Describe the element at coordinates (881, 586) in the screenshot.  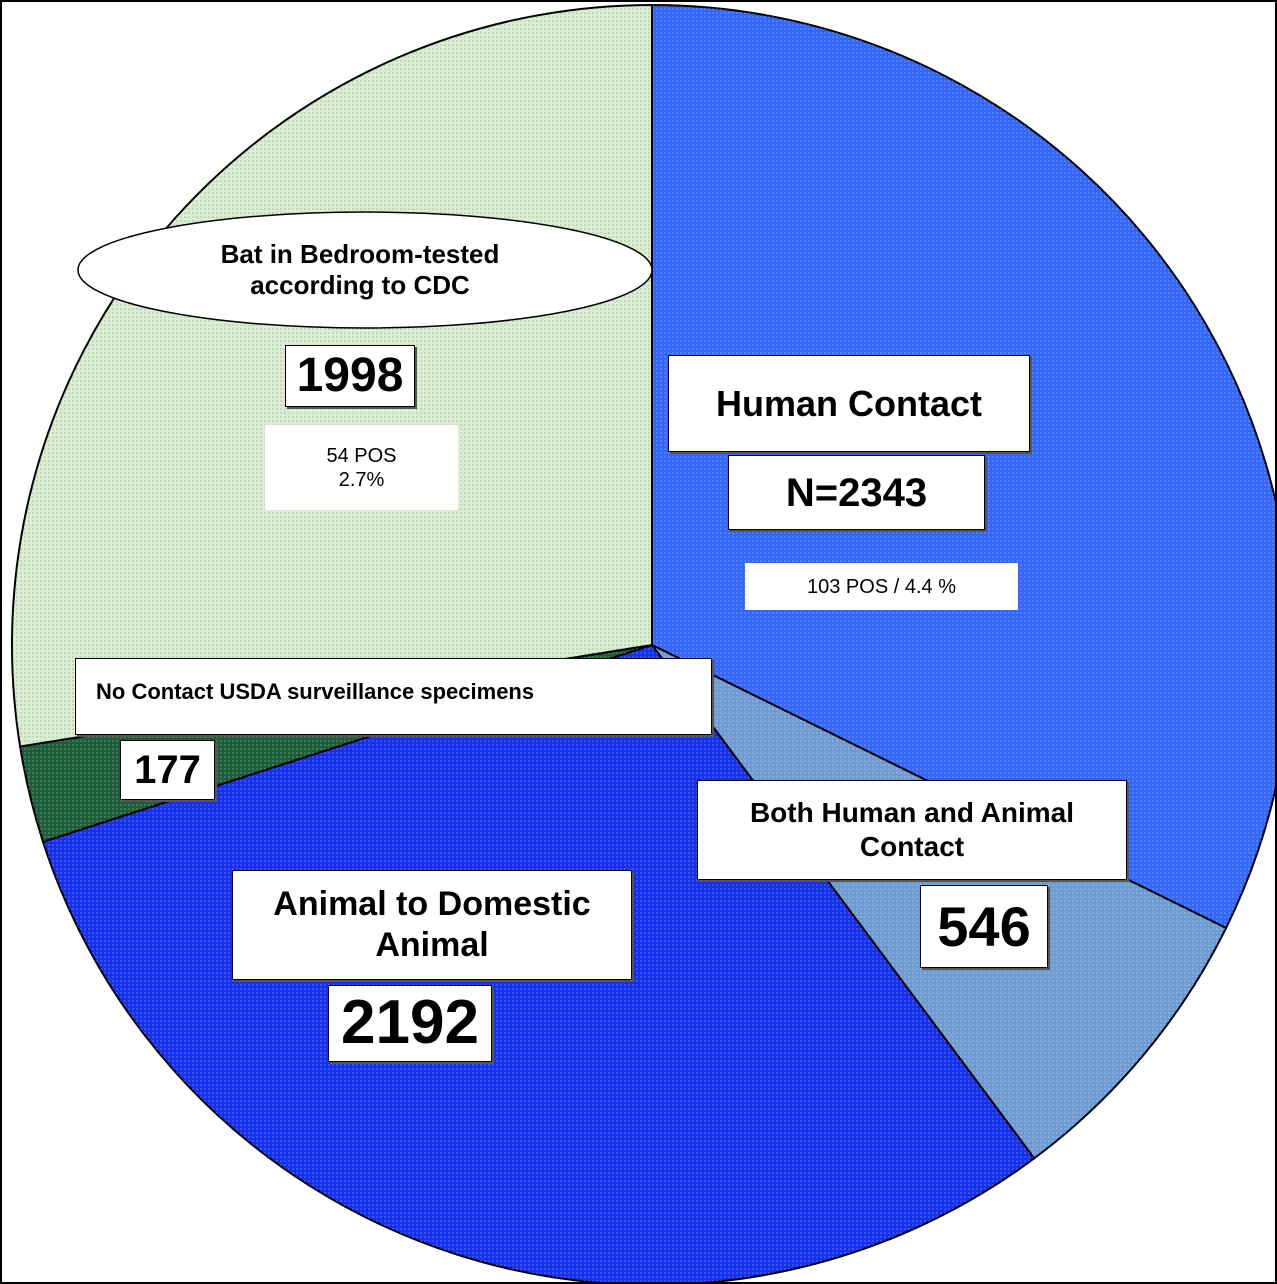
I see `annotation: 103 POS / 4.4 %` at that location.